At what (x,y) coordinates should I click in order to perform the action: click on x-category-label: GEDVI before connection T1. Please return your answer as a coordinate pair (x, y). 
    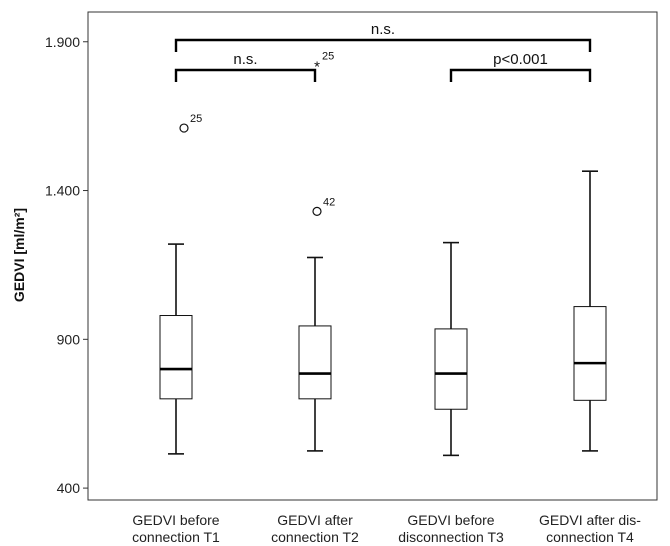
    Looking at the image, I should click on (176, 528).